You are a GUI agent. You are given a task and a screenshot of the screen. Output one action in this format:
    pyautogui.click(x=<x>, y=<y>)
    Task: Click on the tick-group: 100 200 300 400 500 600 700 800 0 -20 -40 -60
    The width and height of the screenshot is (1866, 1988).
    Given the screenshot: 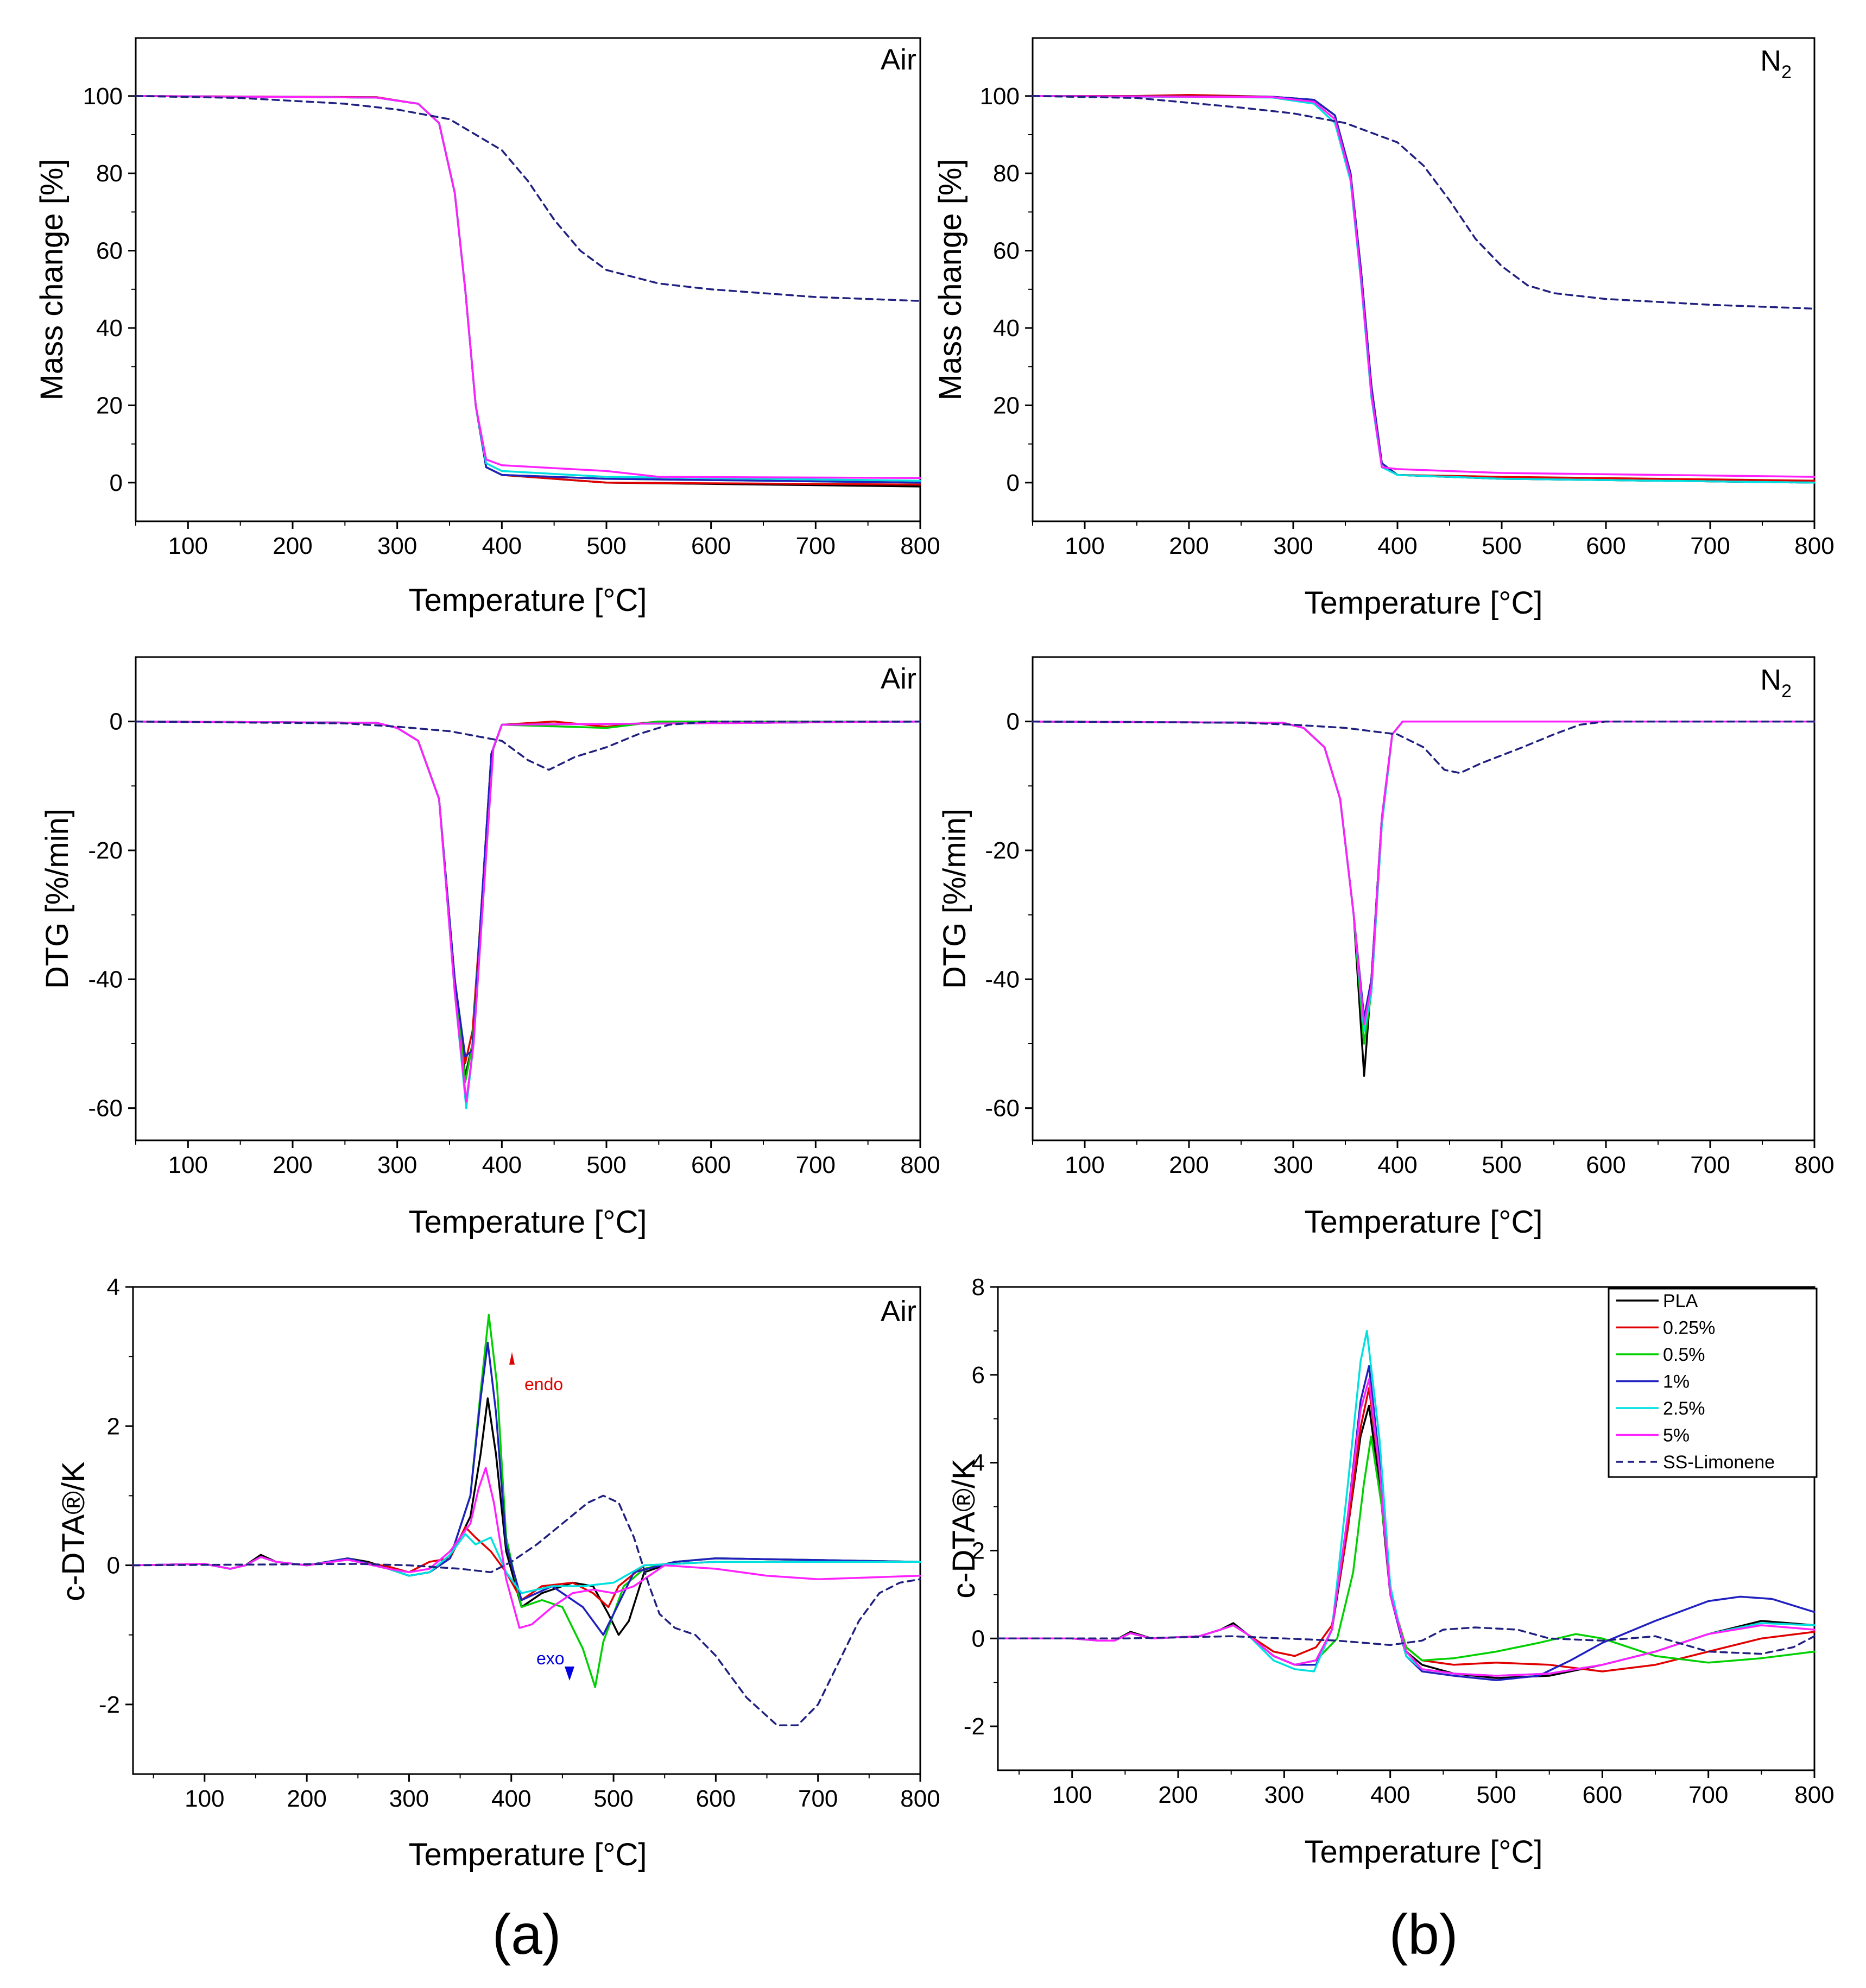 What is the action you would take?
    pyautogui.click(x=1409, y=943)
    